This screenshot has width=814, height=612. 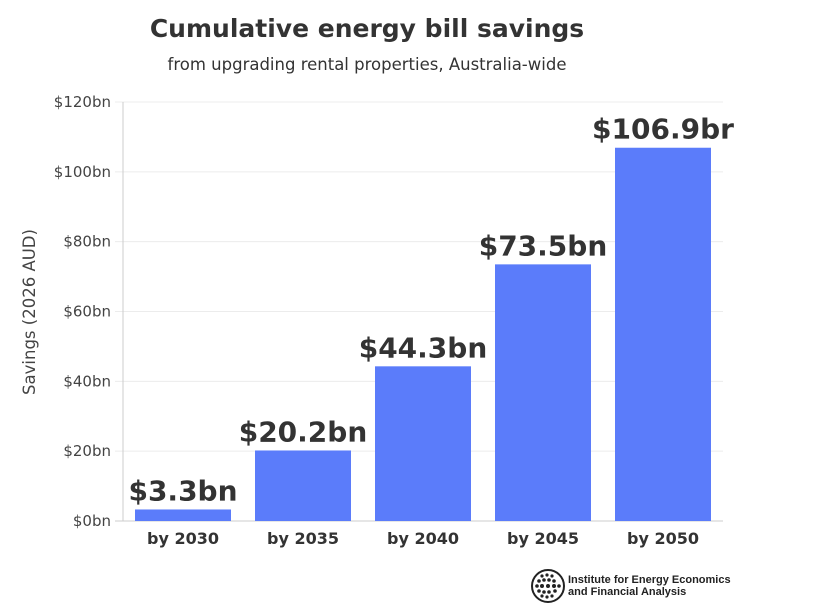 I want to click on data-label: $44.3bn, so click(x=423, y=347).